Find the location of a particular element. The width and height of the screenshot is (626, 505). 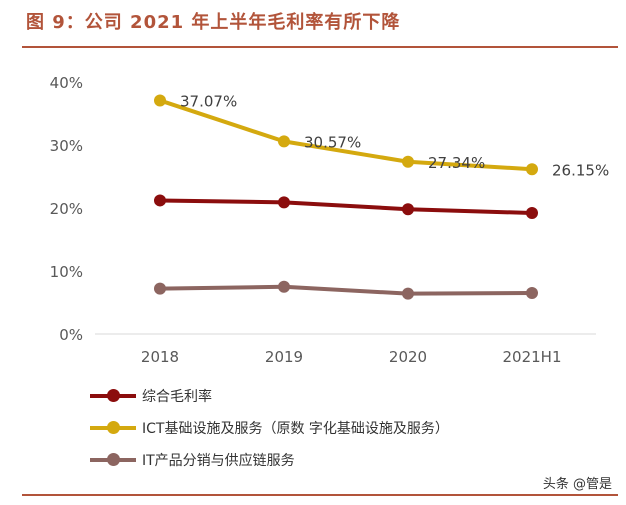

y-tick-label: 10% is located at coordinates (66, 272).